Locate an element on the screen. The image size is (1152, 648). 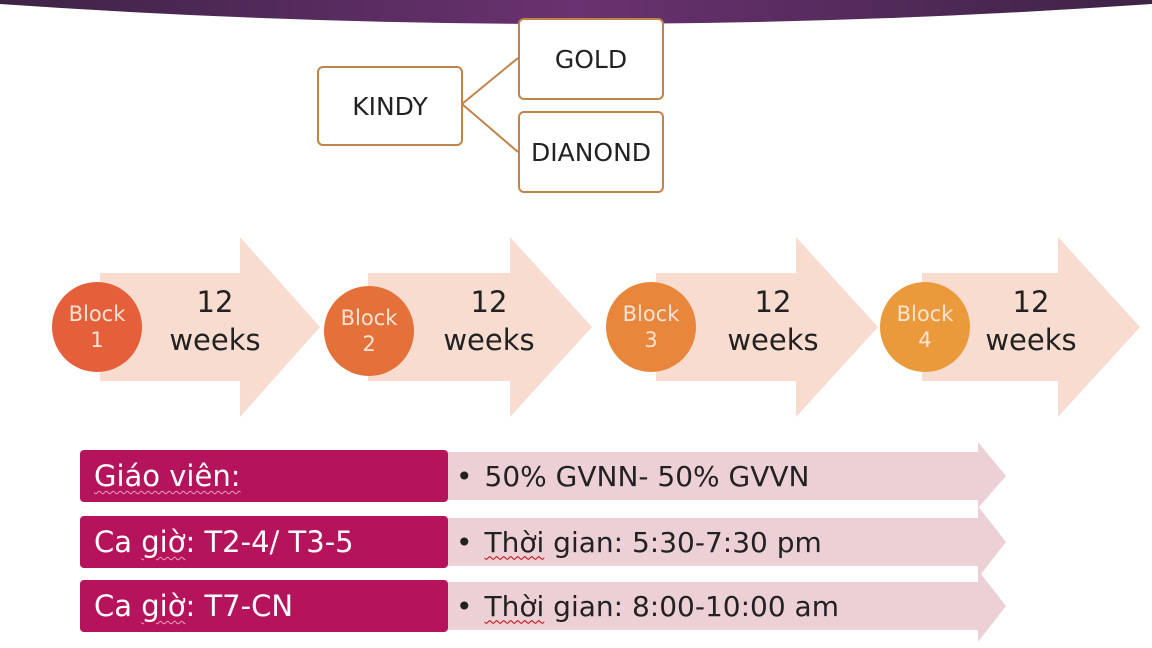
schedule-weekend-value-rest: gian: 8:00-10:00 am is located at coordinates (691, 606).